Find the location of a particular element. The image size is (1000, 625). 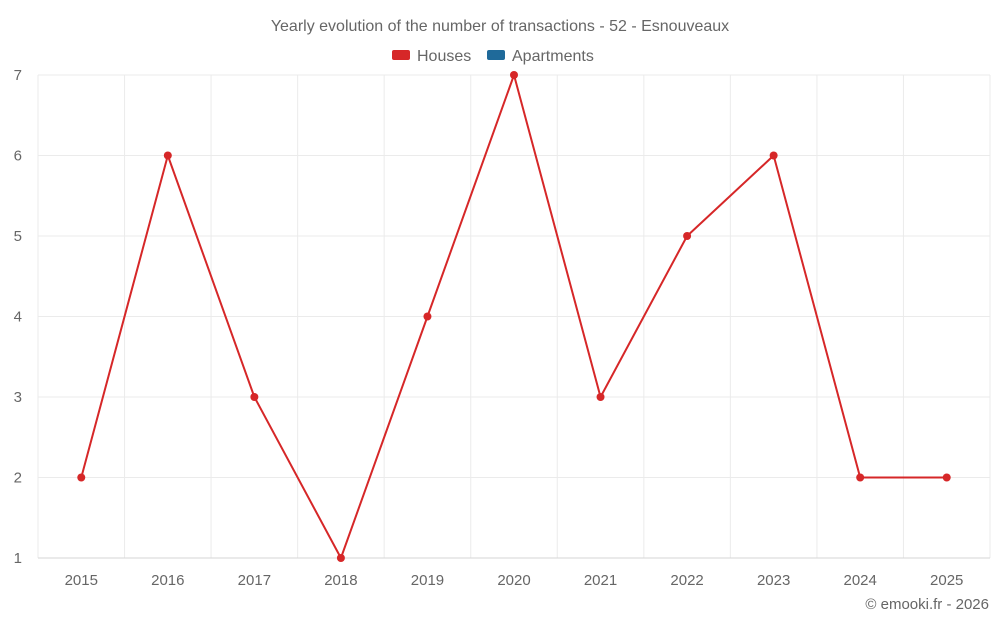

y-tick-label: 6 is located at coordinates (18, 156).